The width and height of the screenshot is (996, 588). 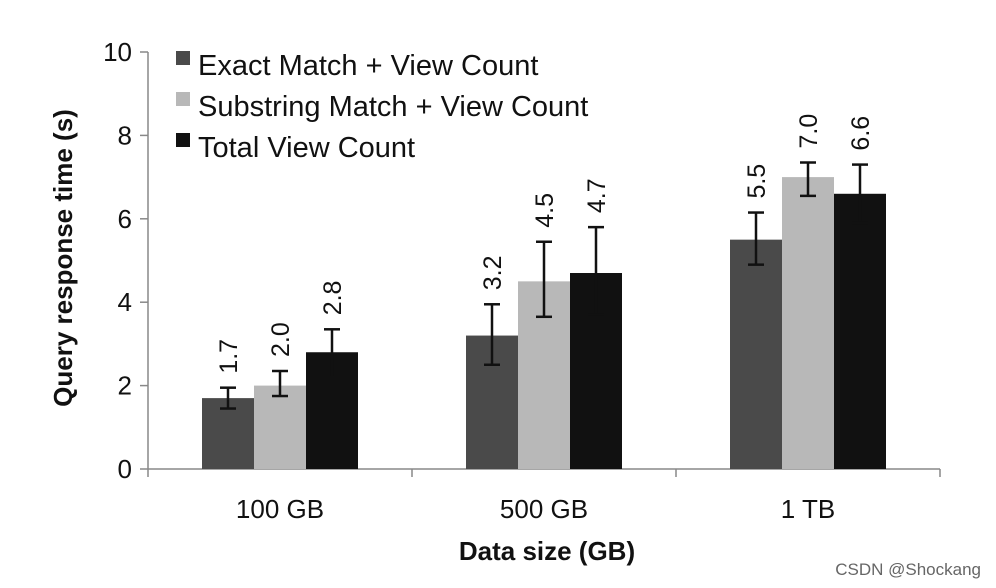 What do you see at coordinates (545, 210) in the screenshot?
I see `data-label: 4.5` at bounding box center [545, 210].